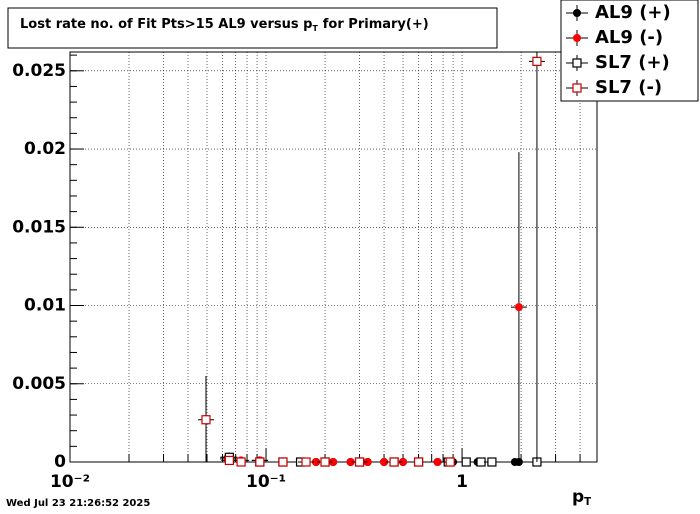  Describe the element at coordinates (633, 12) in the screenshot. I see `legend-label: AL9 (+)` at that location.